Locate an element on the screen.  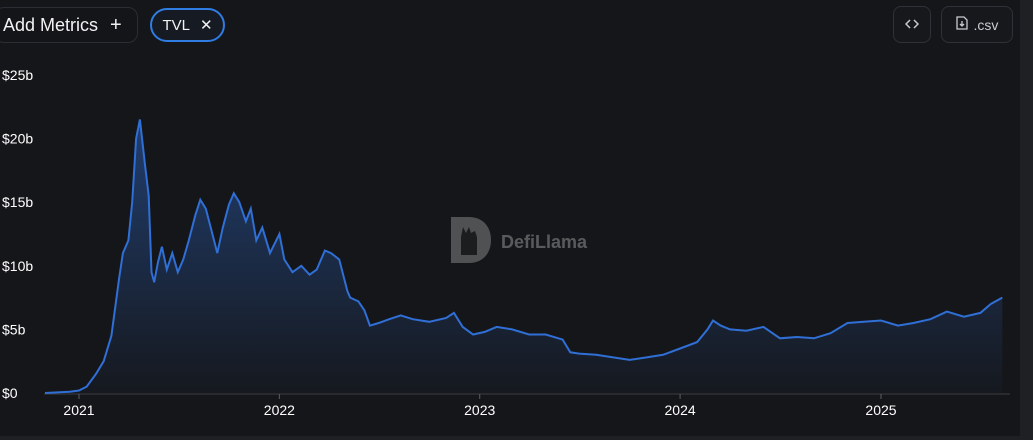
x-axis: 2021 2022 2023 2024 2025 is located at coordinates (527, 405).